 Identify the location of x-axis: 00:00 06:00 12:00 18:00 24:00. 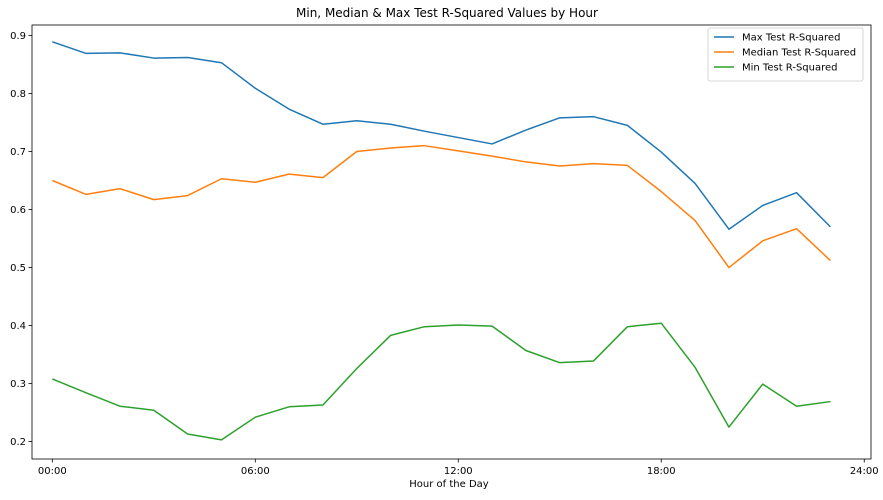
(458, 468).